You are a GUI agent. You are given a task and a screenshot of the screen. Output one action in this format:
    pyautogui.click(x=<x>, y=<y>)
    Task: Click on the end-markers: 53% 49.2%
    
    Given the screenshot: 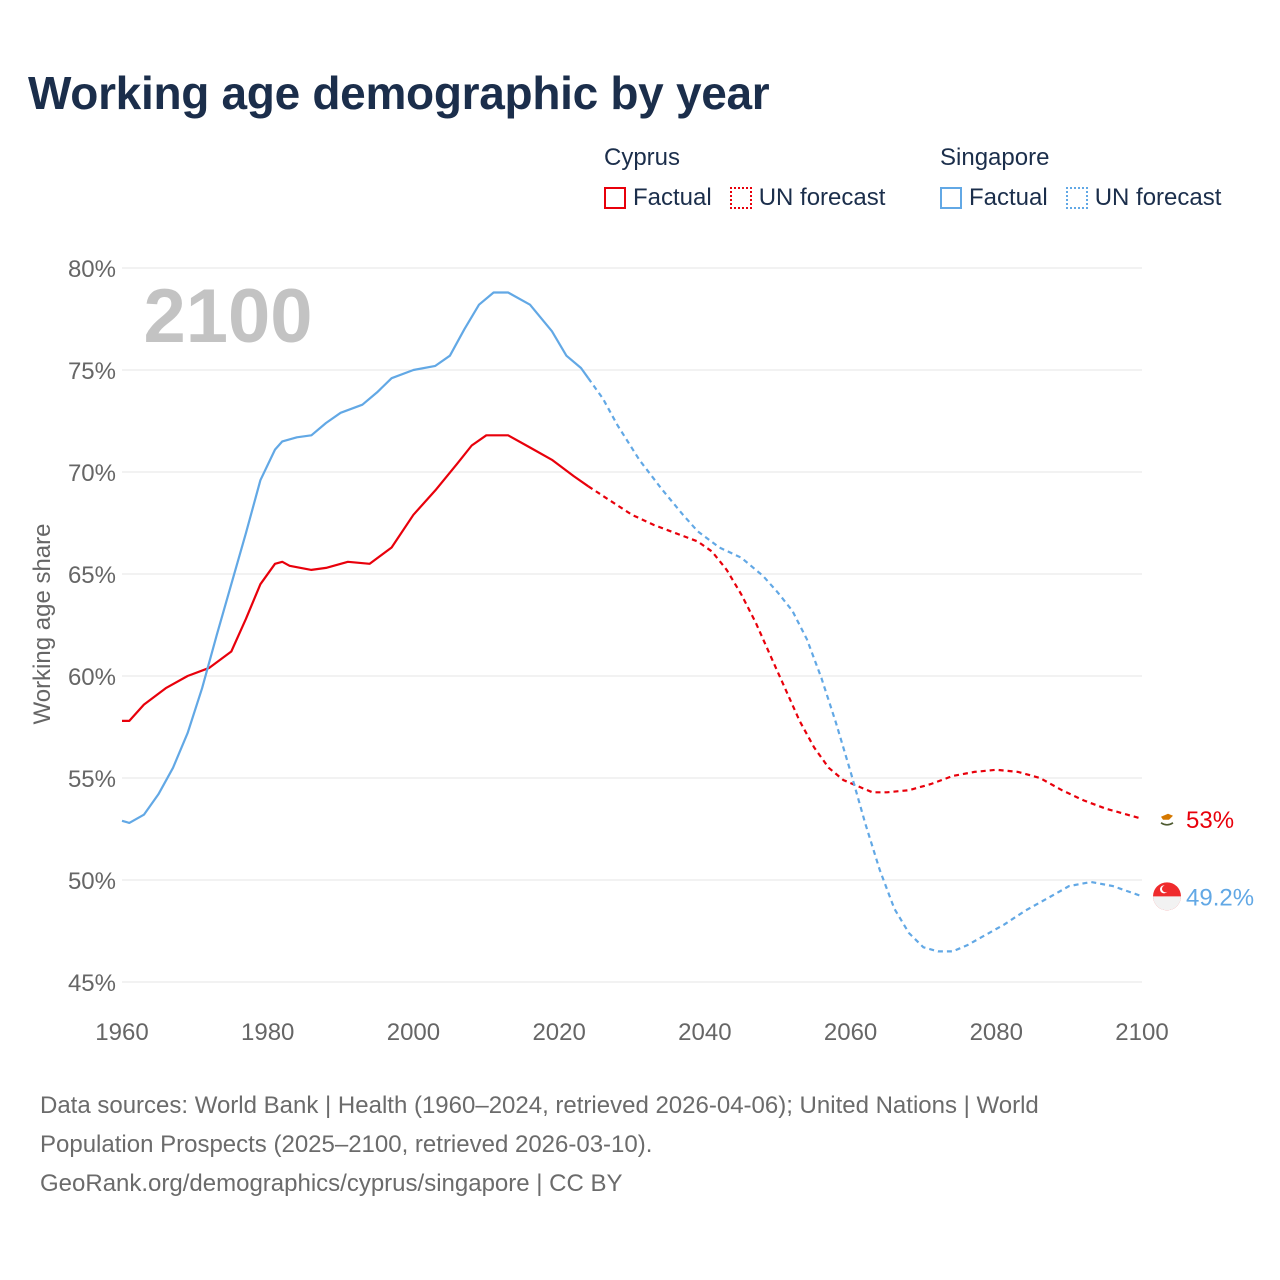 What is the action you would take?
    pyautogui.click(x=1203, y=859)
    